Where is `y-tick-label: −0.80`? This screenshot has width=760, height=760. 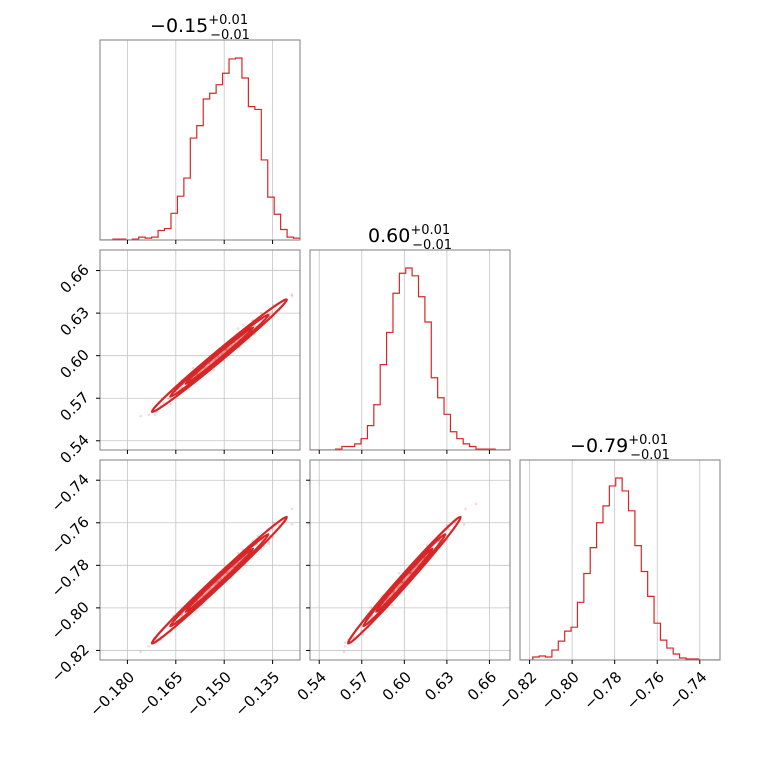
y-tick-label: −0.80 is located at coordinates (70, 620).